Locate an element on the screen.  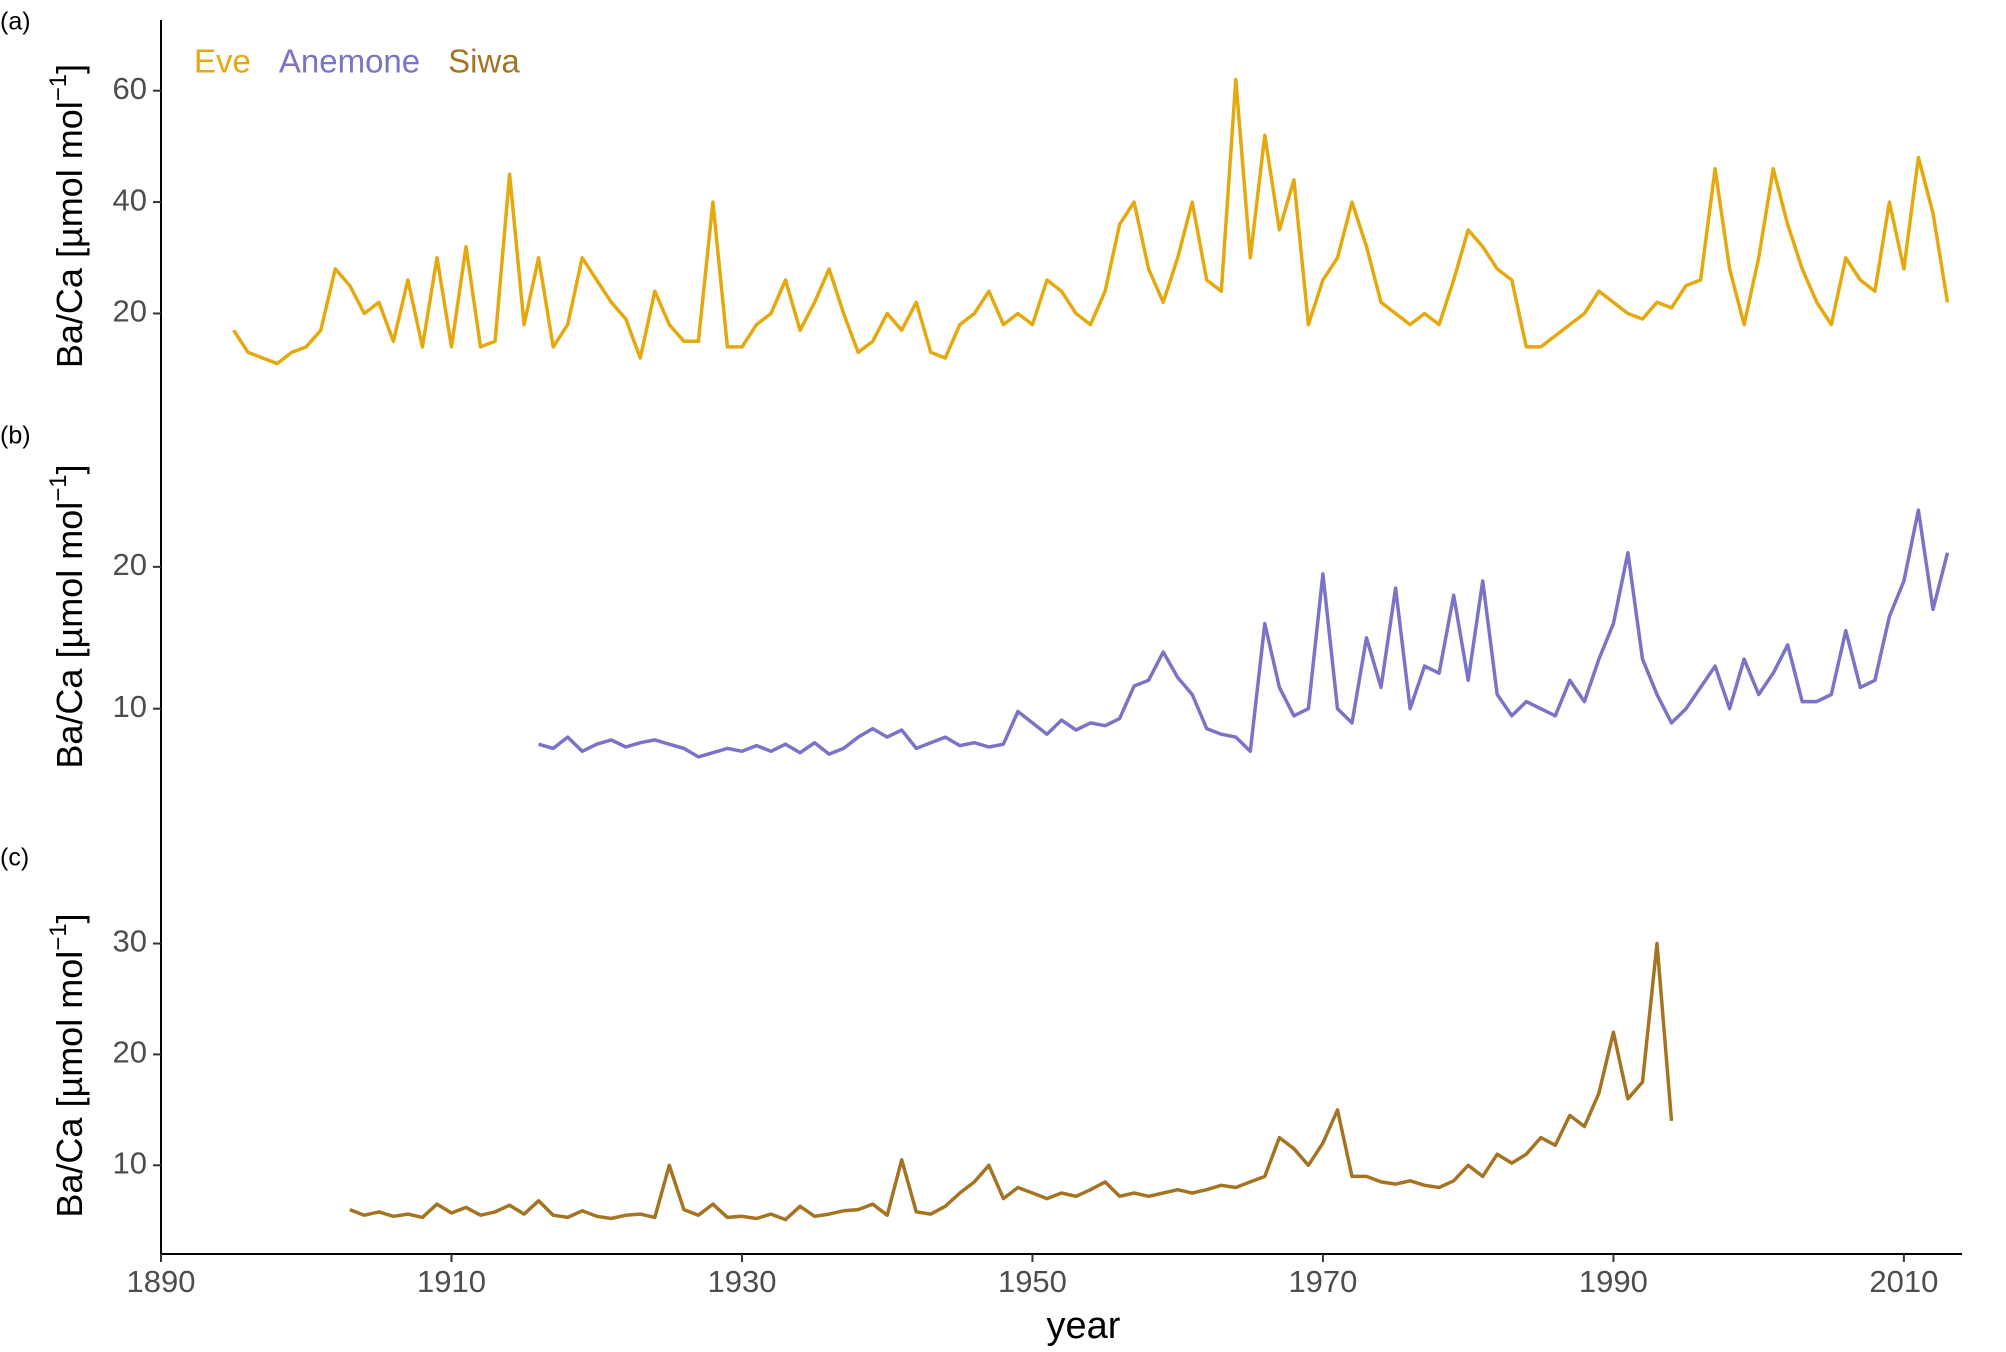
x-tick-label: 1930 is located at coordinates (741, 1281).